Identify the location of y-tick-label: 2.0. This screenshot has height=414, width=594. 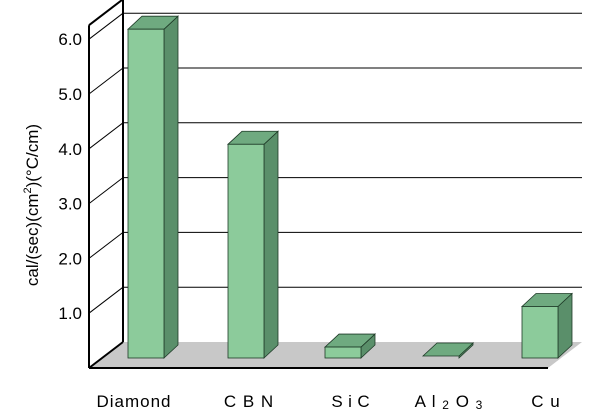
(70, 258).